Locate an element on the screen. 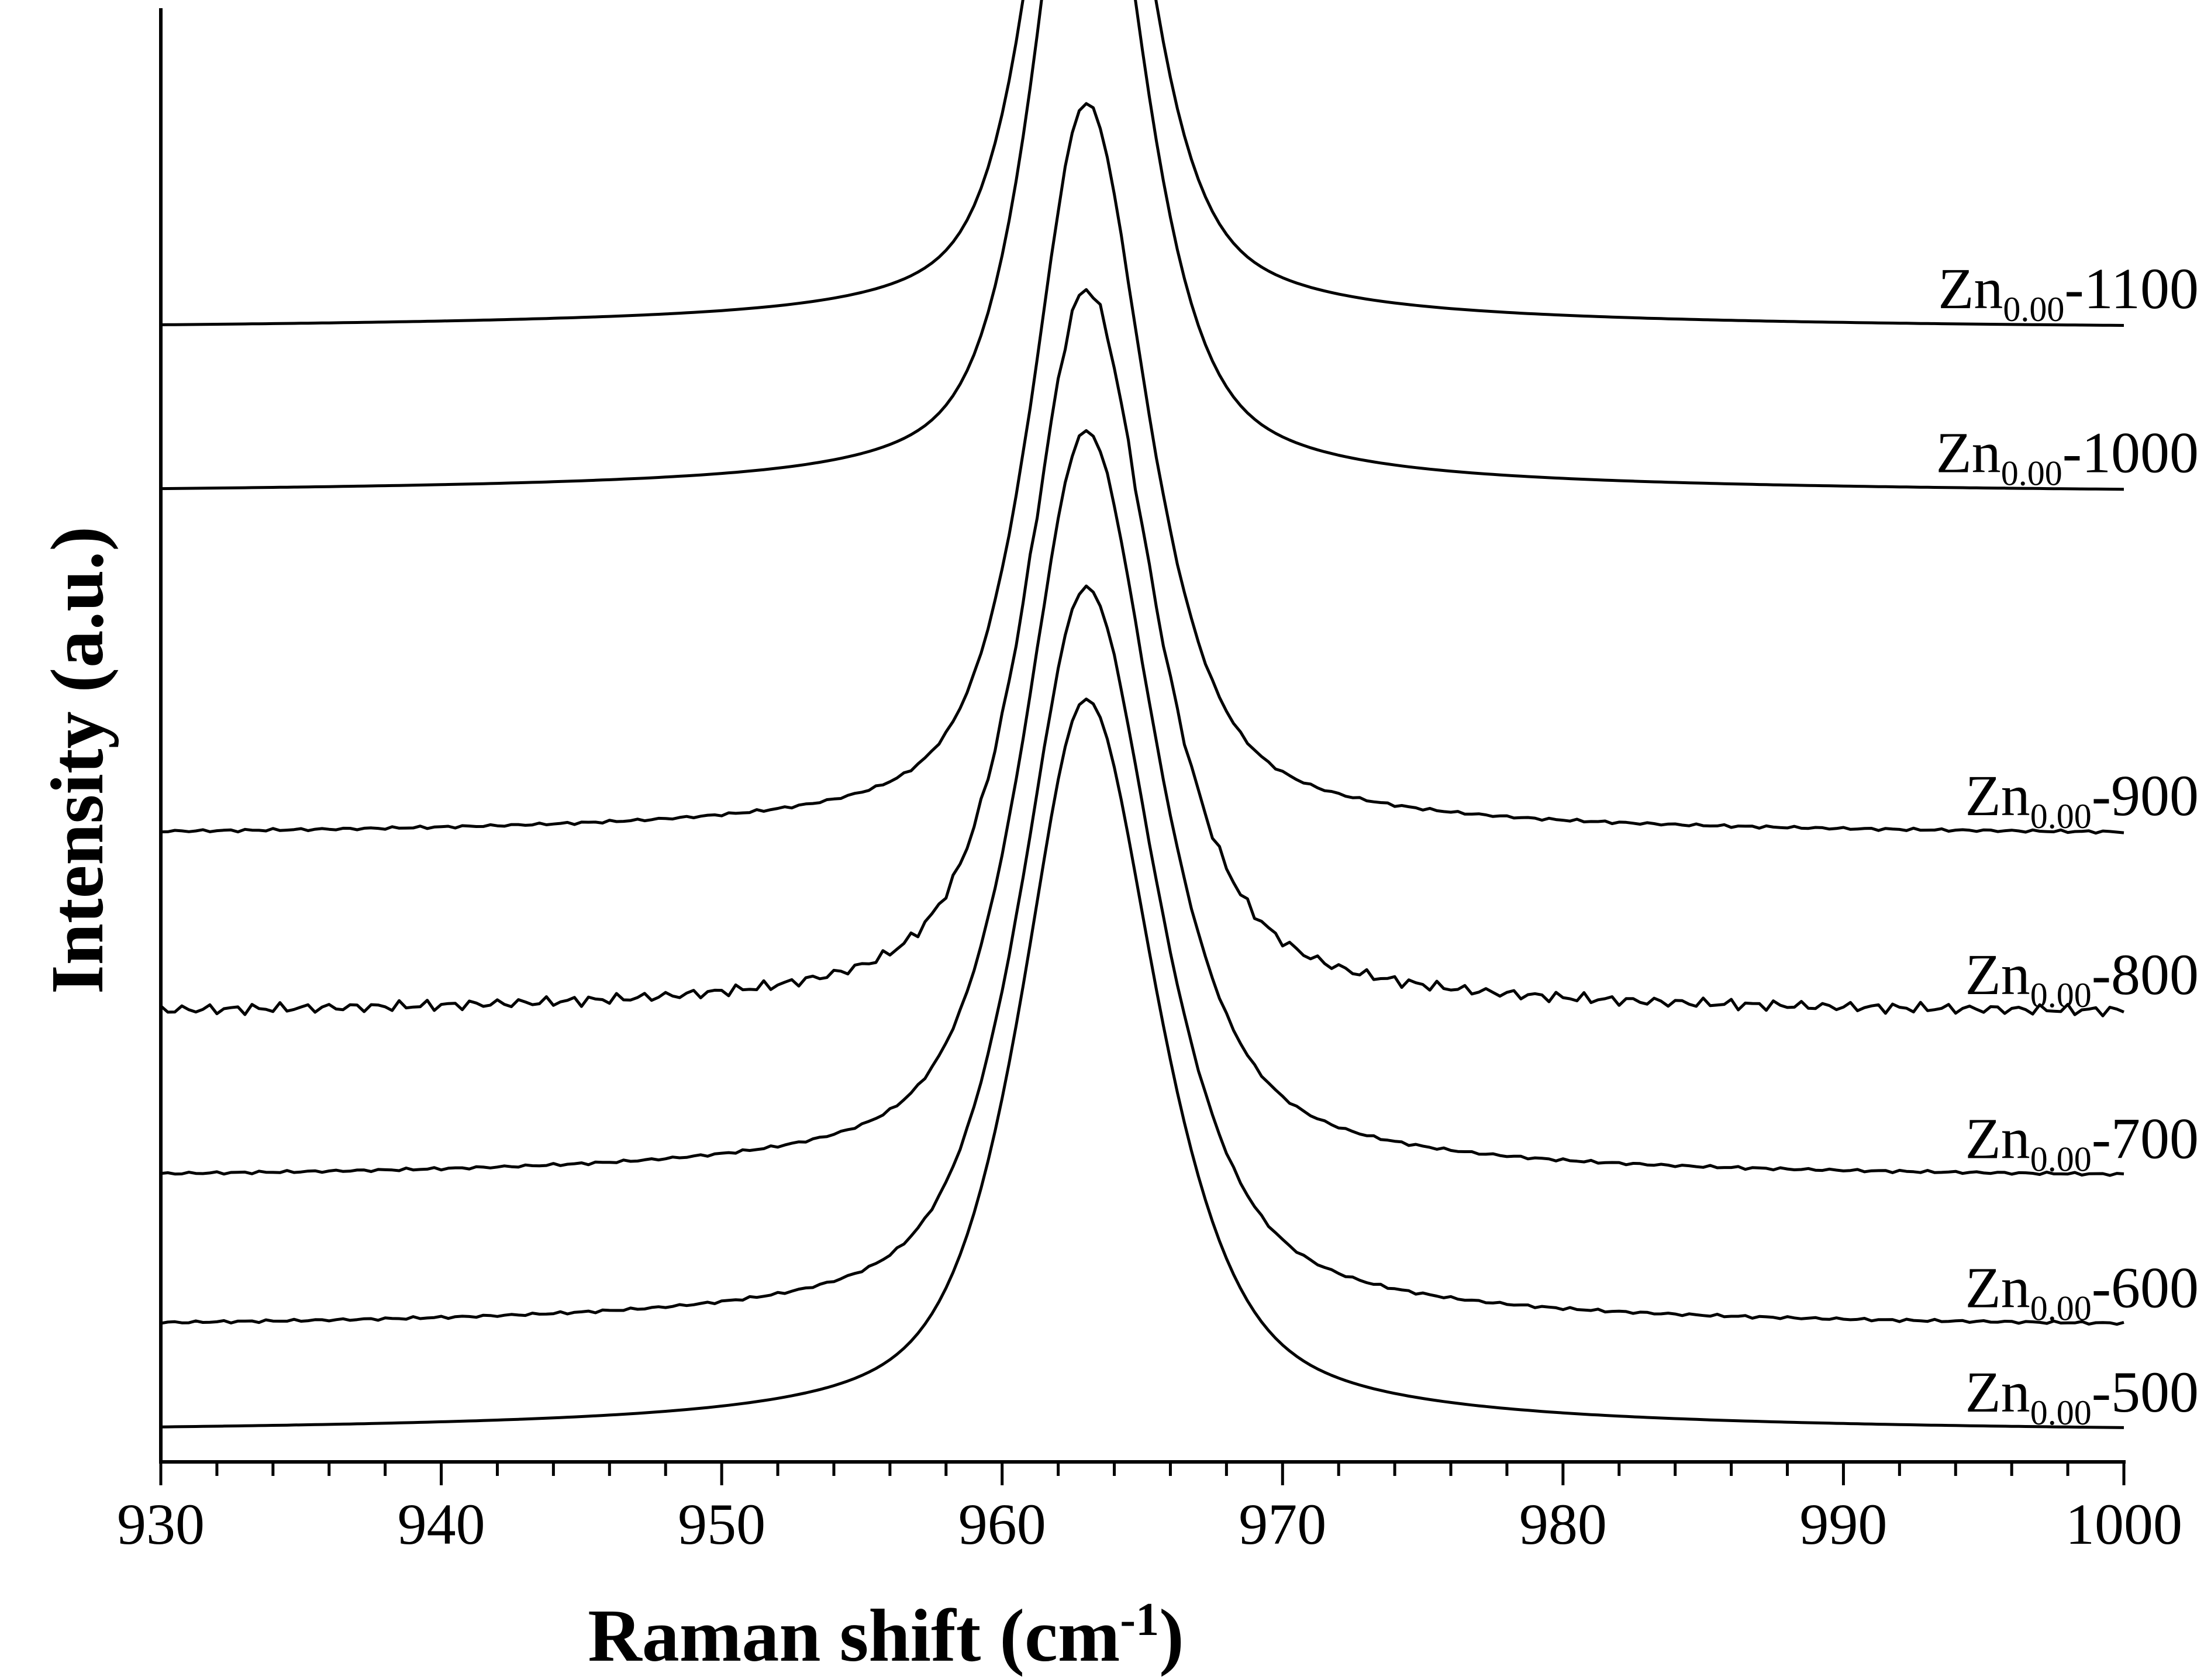  series-label-suffix: -800 is located at coordinates (2145, 974).